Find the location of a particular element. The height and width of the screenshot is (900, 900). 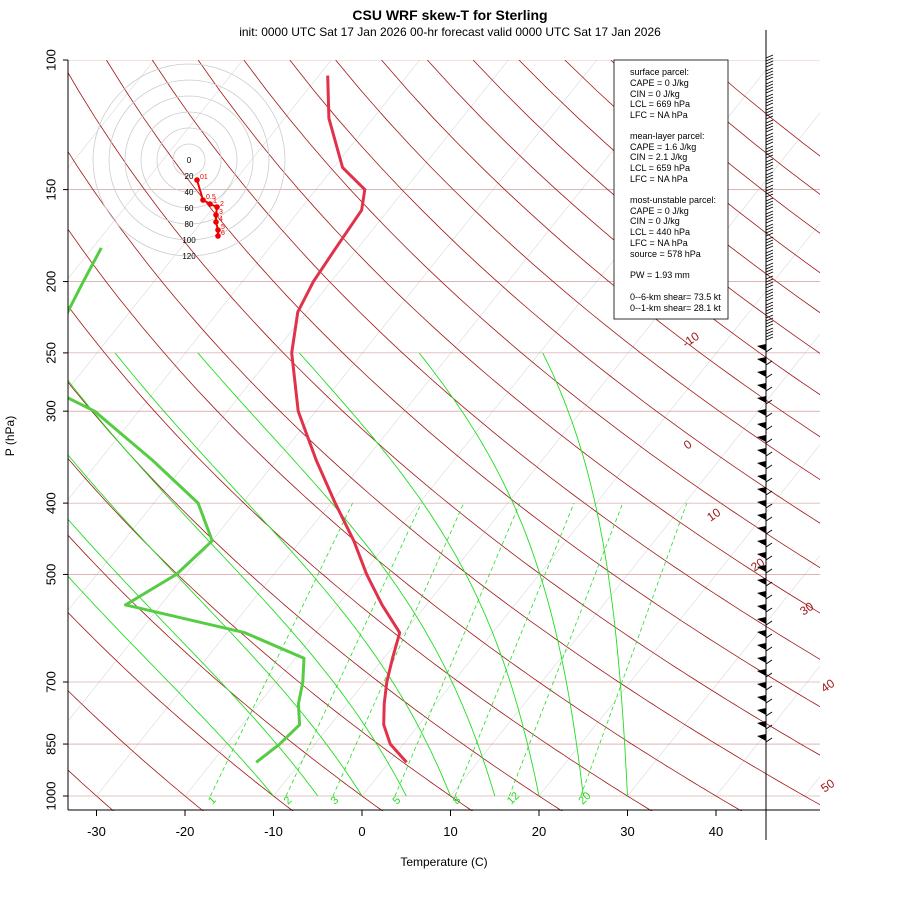

y-tick-label: 150 is located at coordinates (50, 190).